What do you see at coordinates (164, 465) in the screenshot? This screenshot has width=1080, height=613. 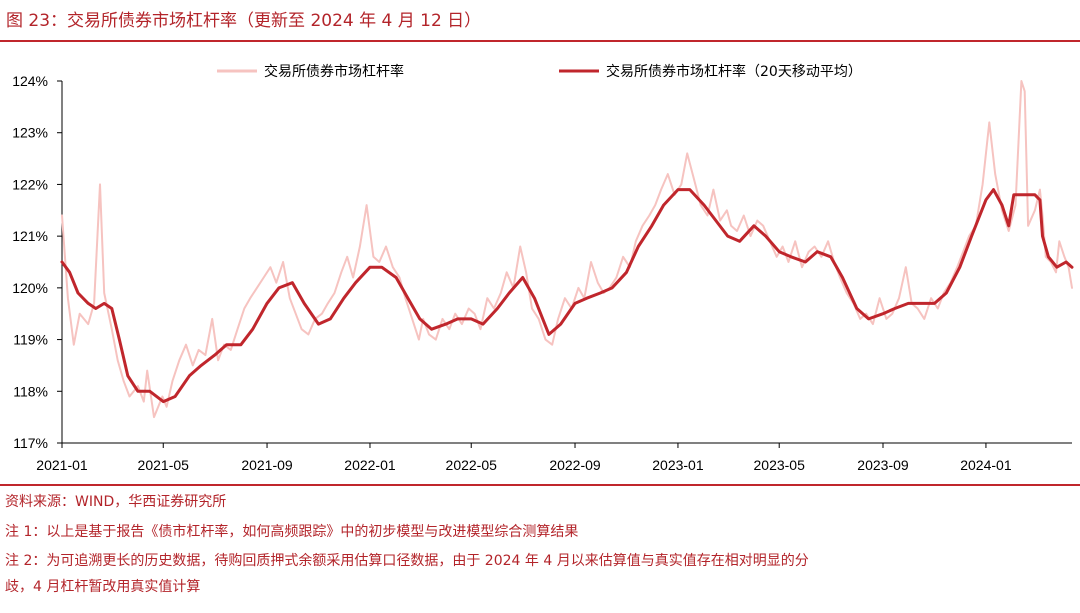 I see `x-tick-label: 2021-05` at bounding box center [164, 465].